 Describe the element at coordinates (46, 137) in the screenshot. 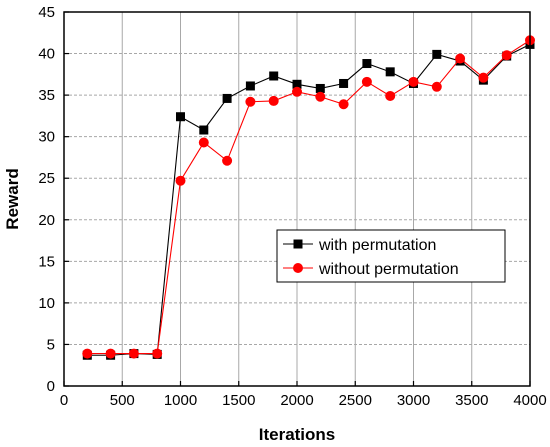

I see `y-tick-label: 30` at that location.